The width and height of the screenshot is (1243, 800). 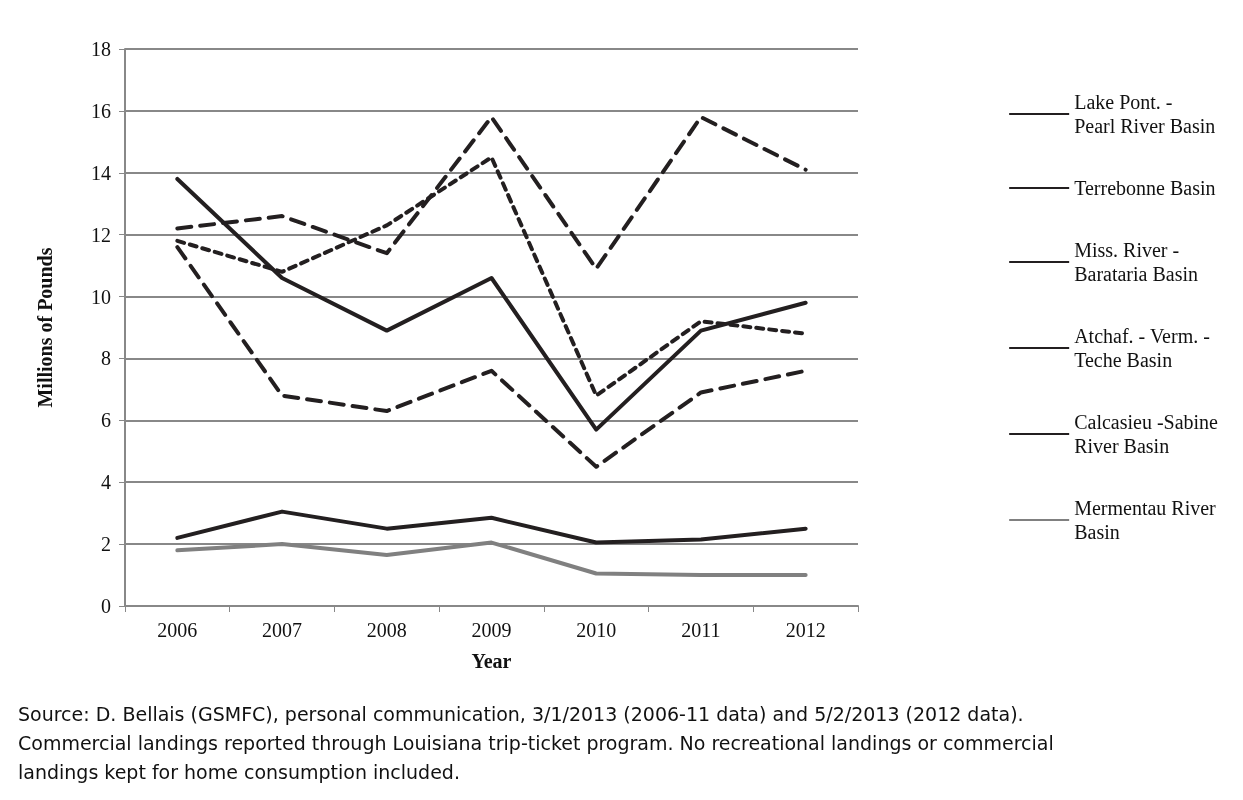 What do you see at coordinates (106, 420) in the screenshot?
I see `y-tick-label: 6` at bounding box center [106, 420].